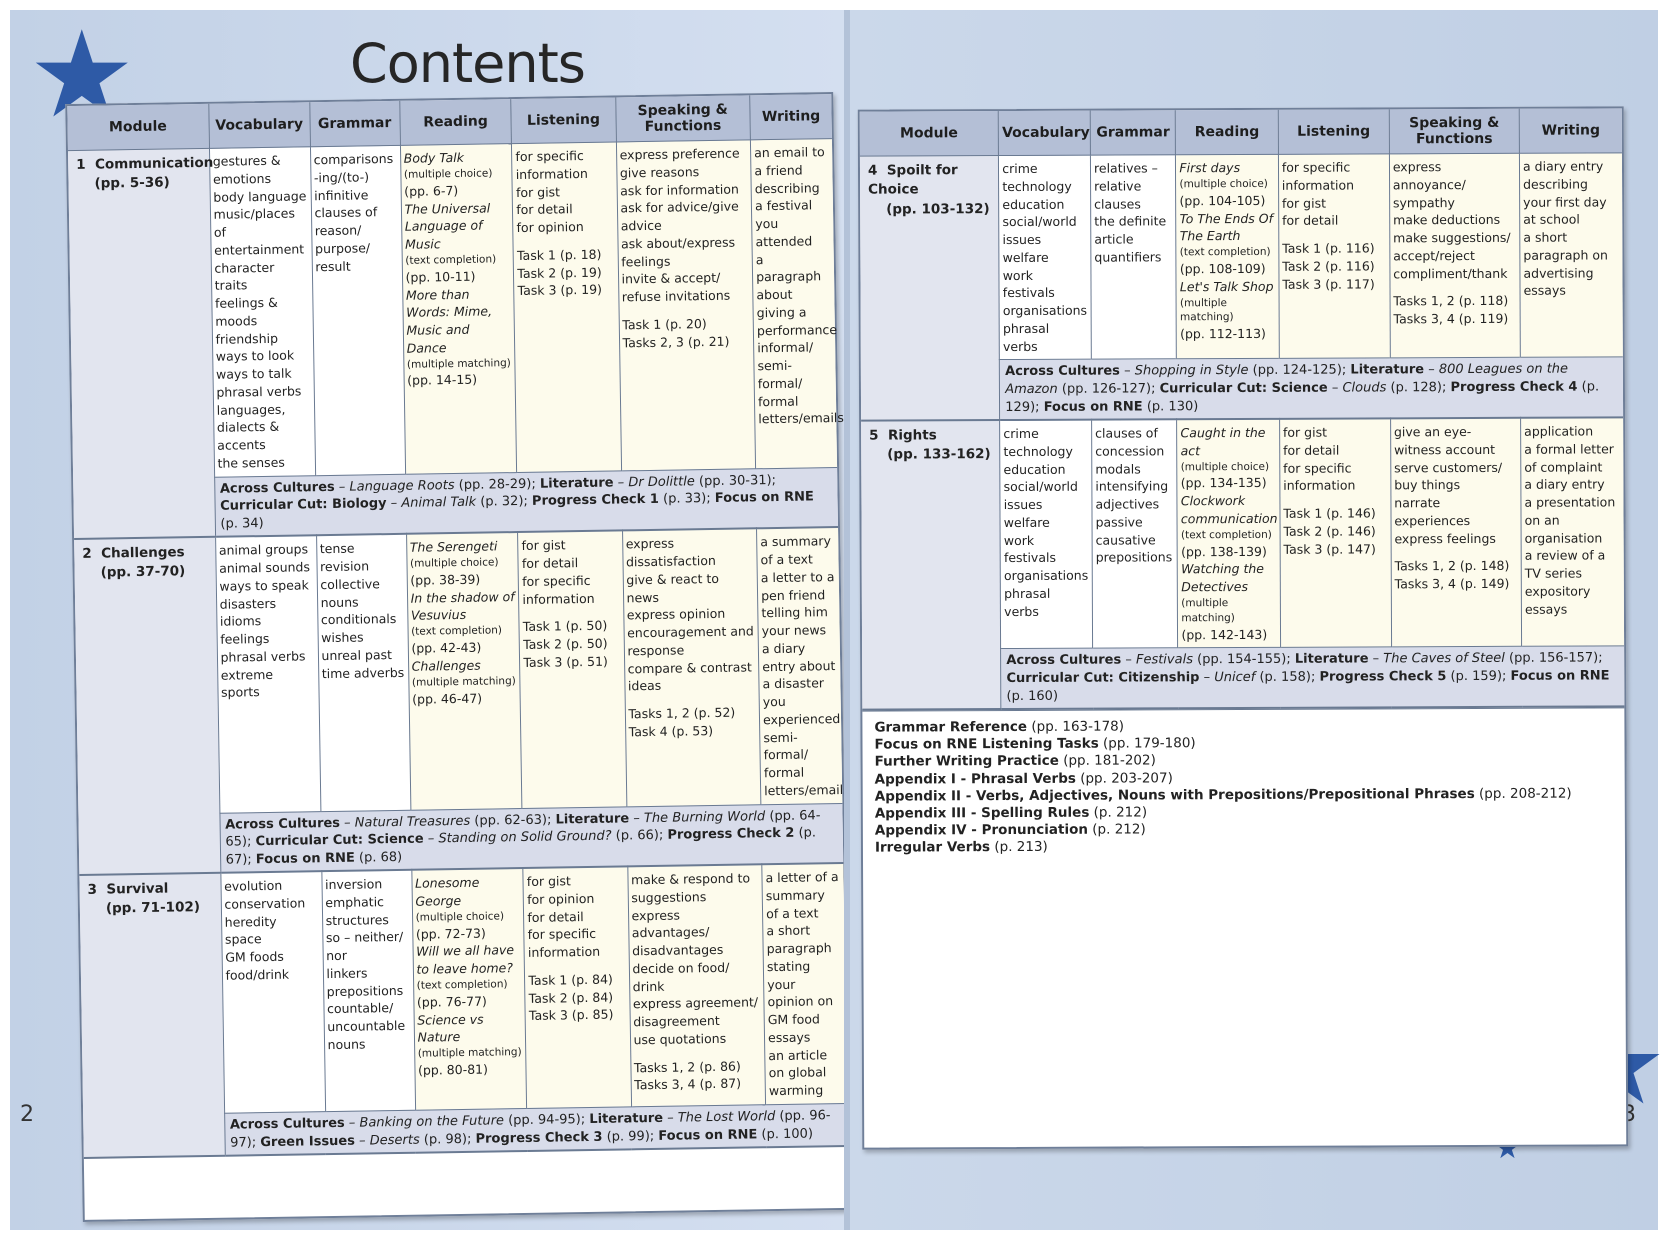  Describe the element at coordinates (497, 484) in the screenshot. I see `across-pages: (pp. 28-29);` at that location.